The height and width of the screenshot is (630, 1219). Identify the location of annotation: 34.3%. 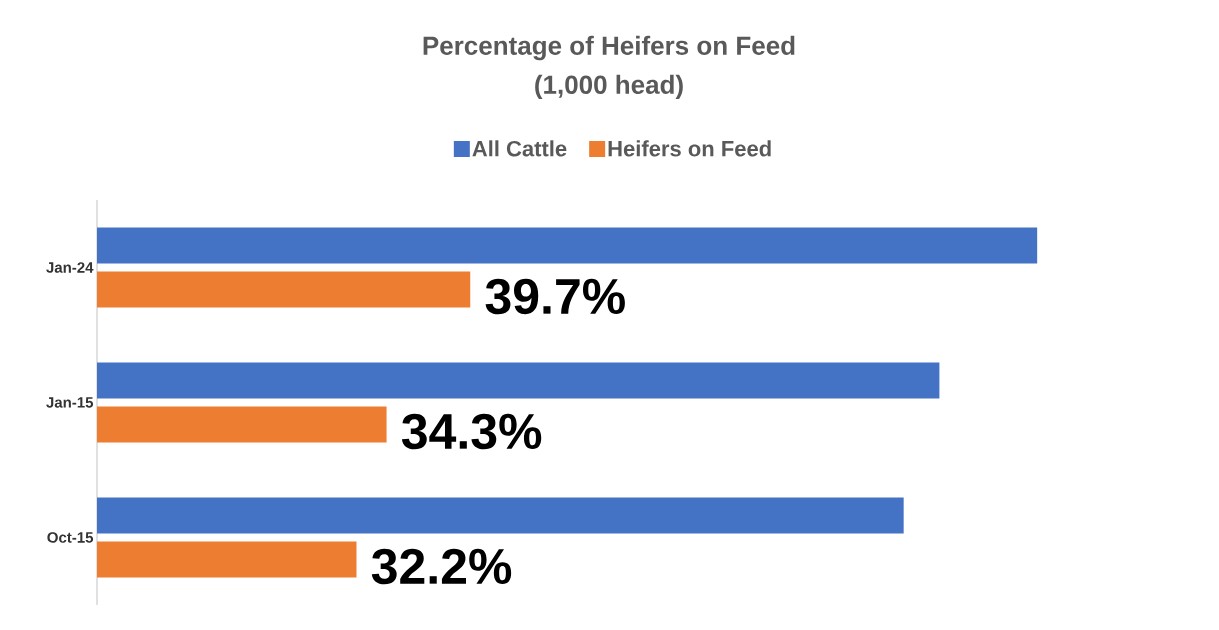
(471, 431).